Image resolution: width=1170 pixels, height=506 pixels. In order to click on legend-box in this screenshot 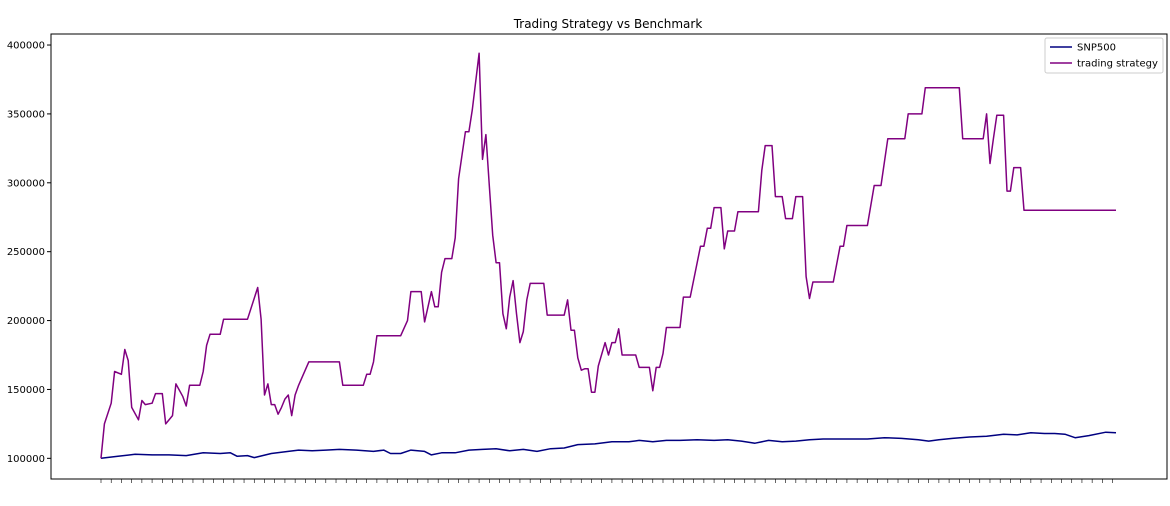, I will do `click(1104, 55)`.